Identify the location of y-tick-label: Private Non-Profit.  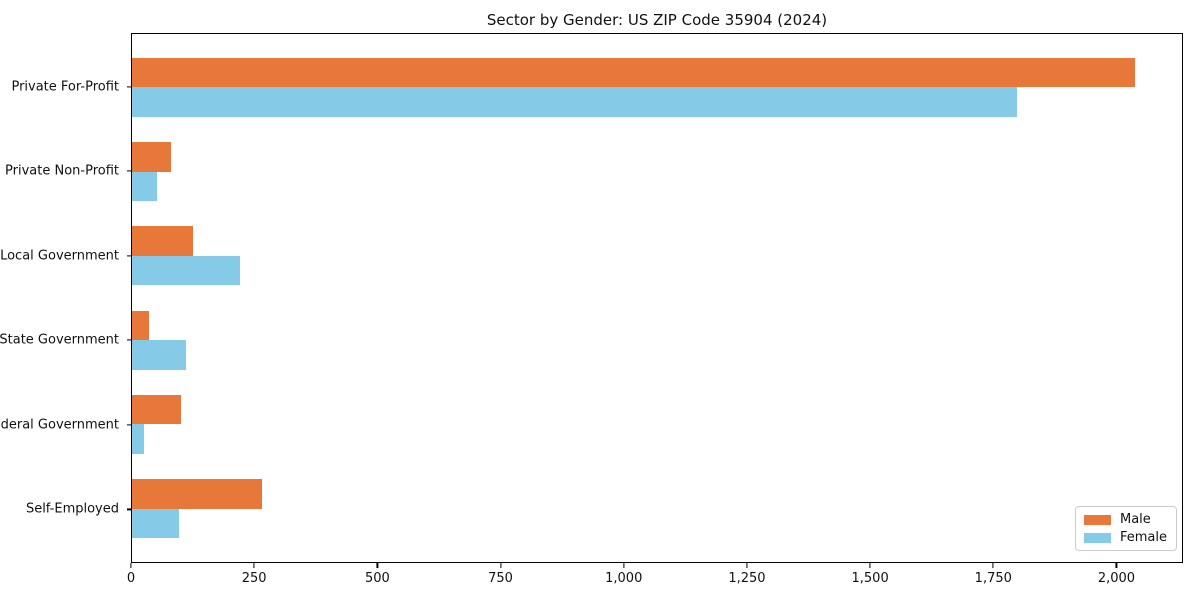
(62, 171).